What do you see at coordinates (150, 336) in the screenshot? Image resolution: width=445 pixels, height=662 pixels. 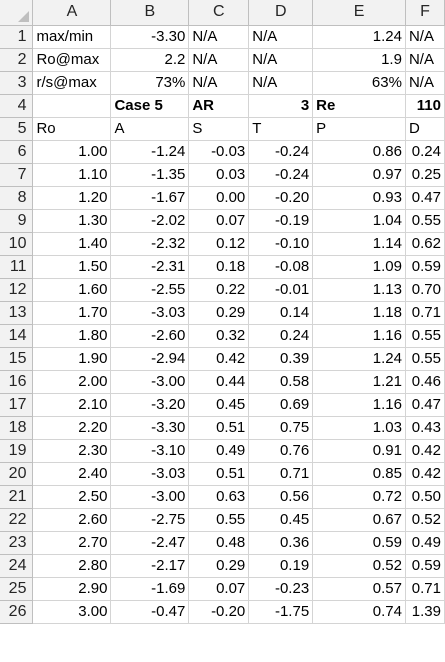 I see `cell-b14: -2.60` at bounding box center [150, 336].